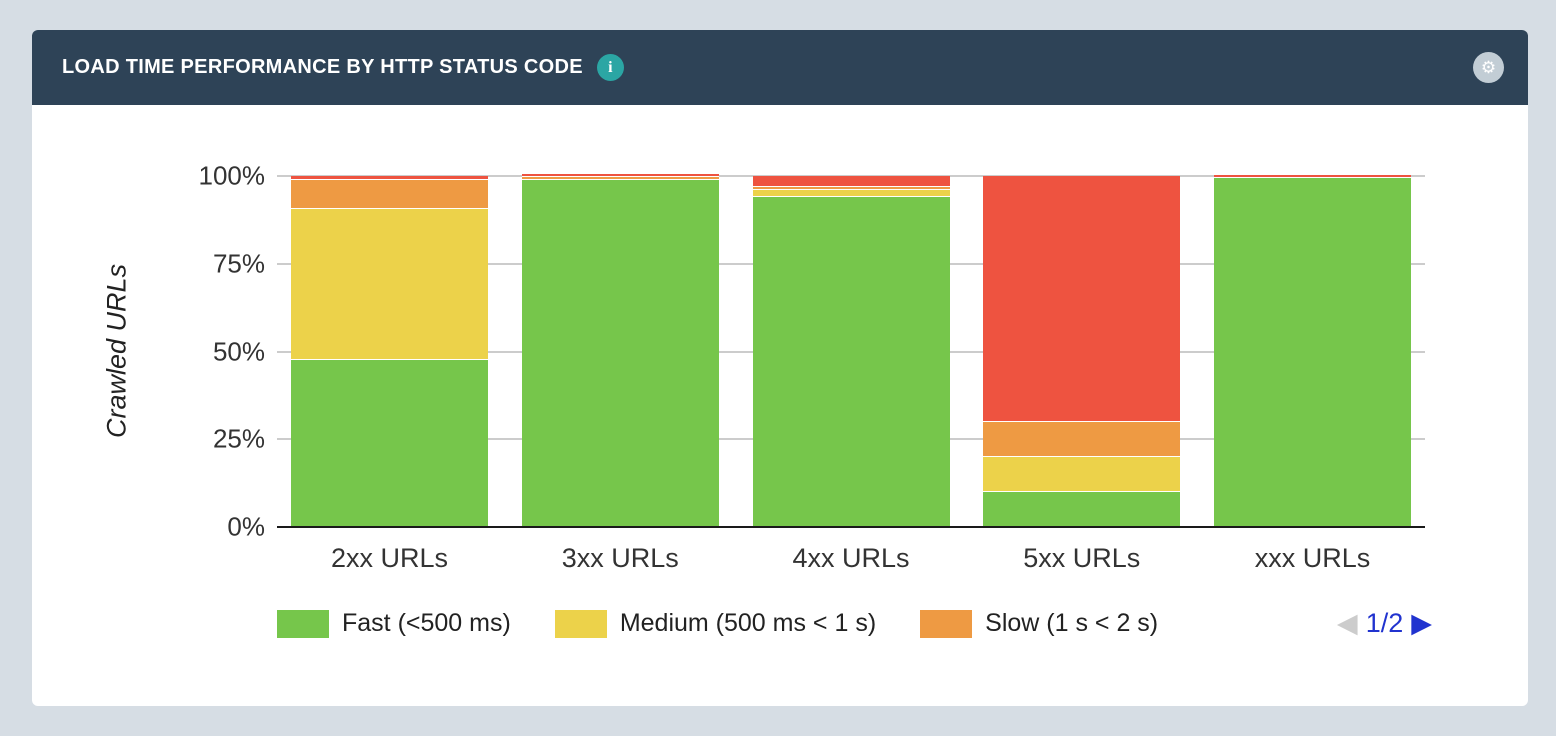  I want to click on pagination-label: 1/2, so click(1384, 623).